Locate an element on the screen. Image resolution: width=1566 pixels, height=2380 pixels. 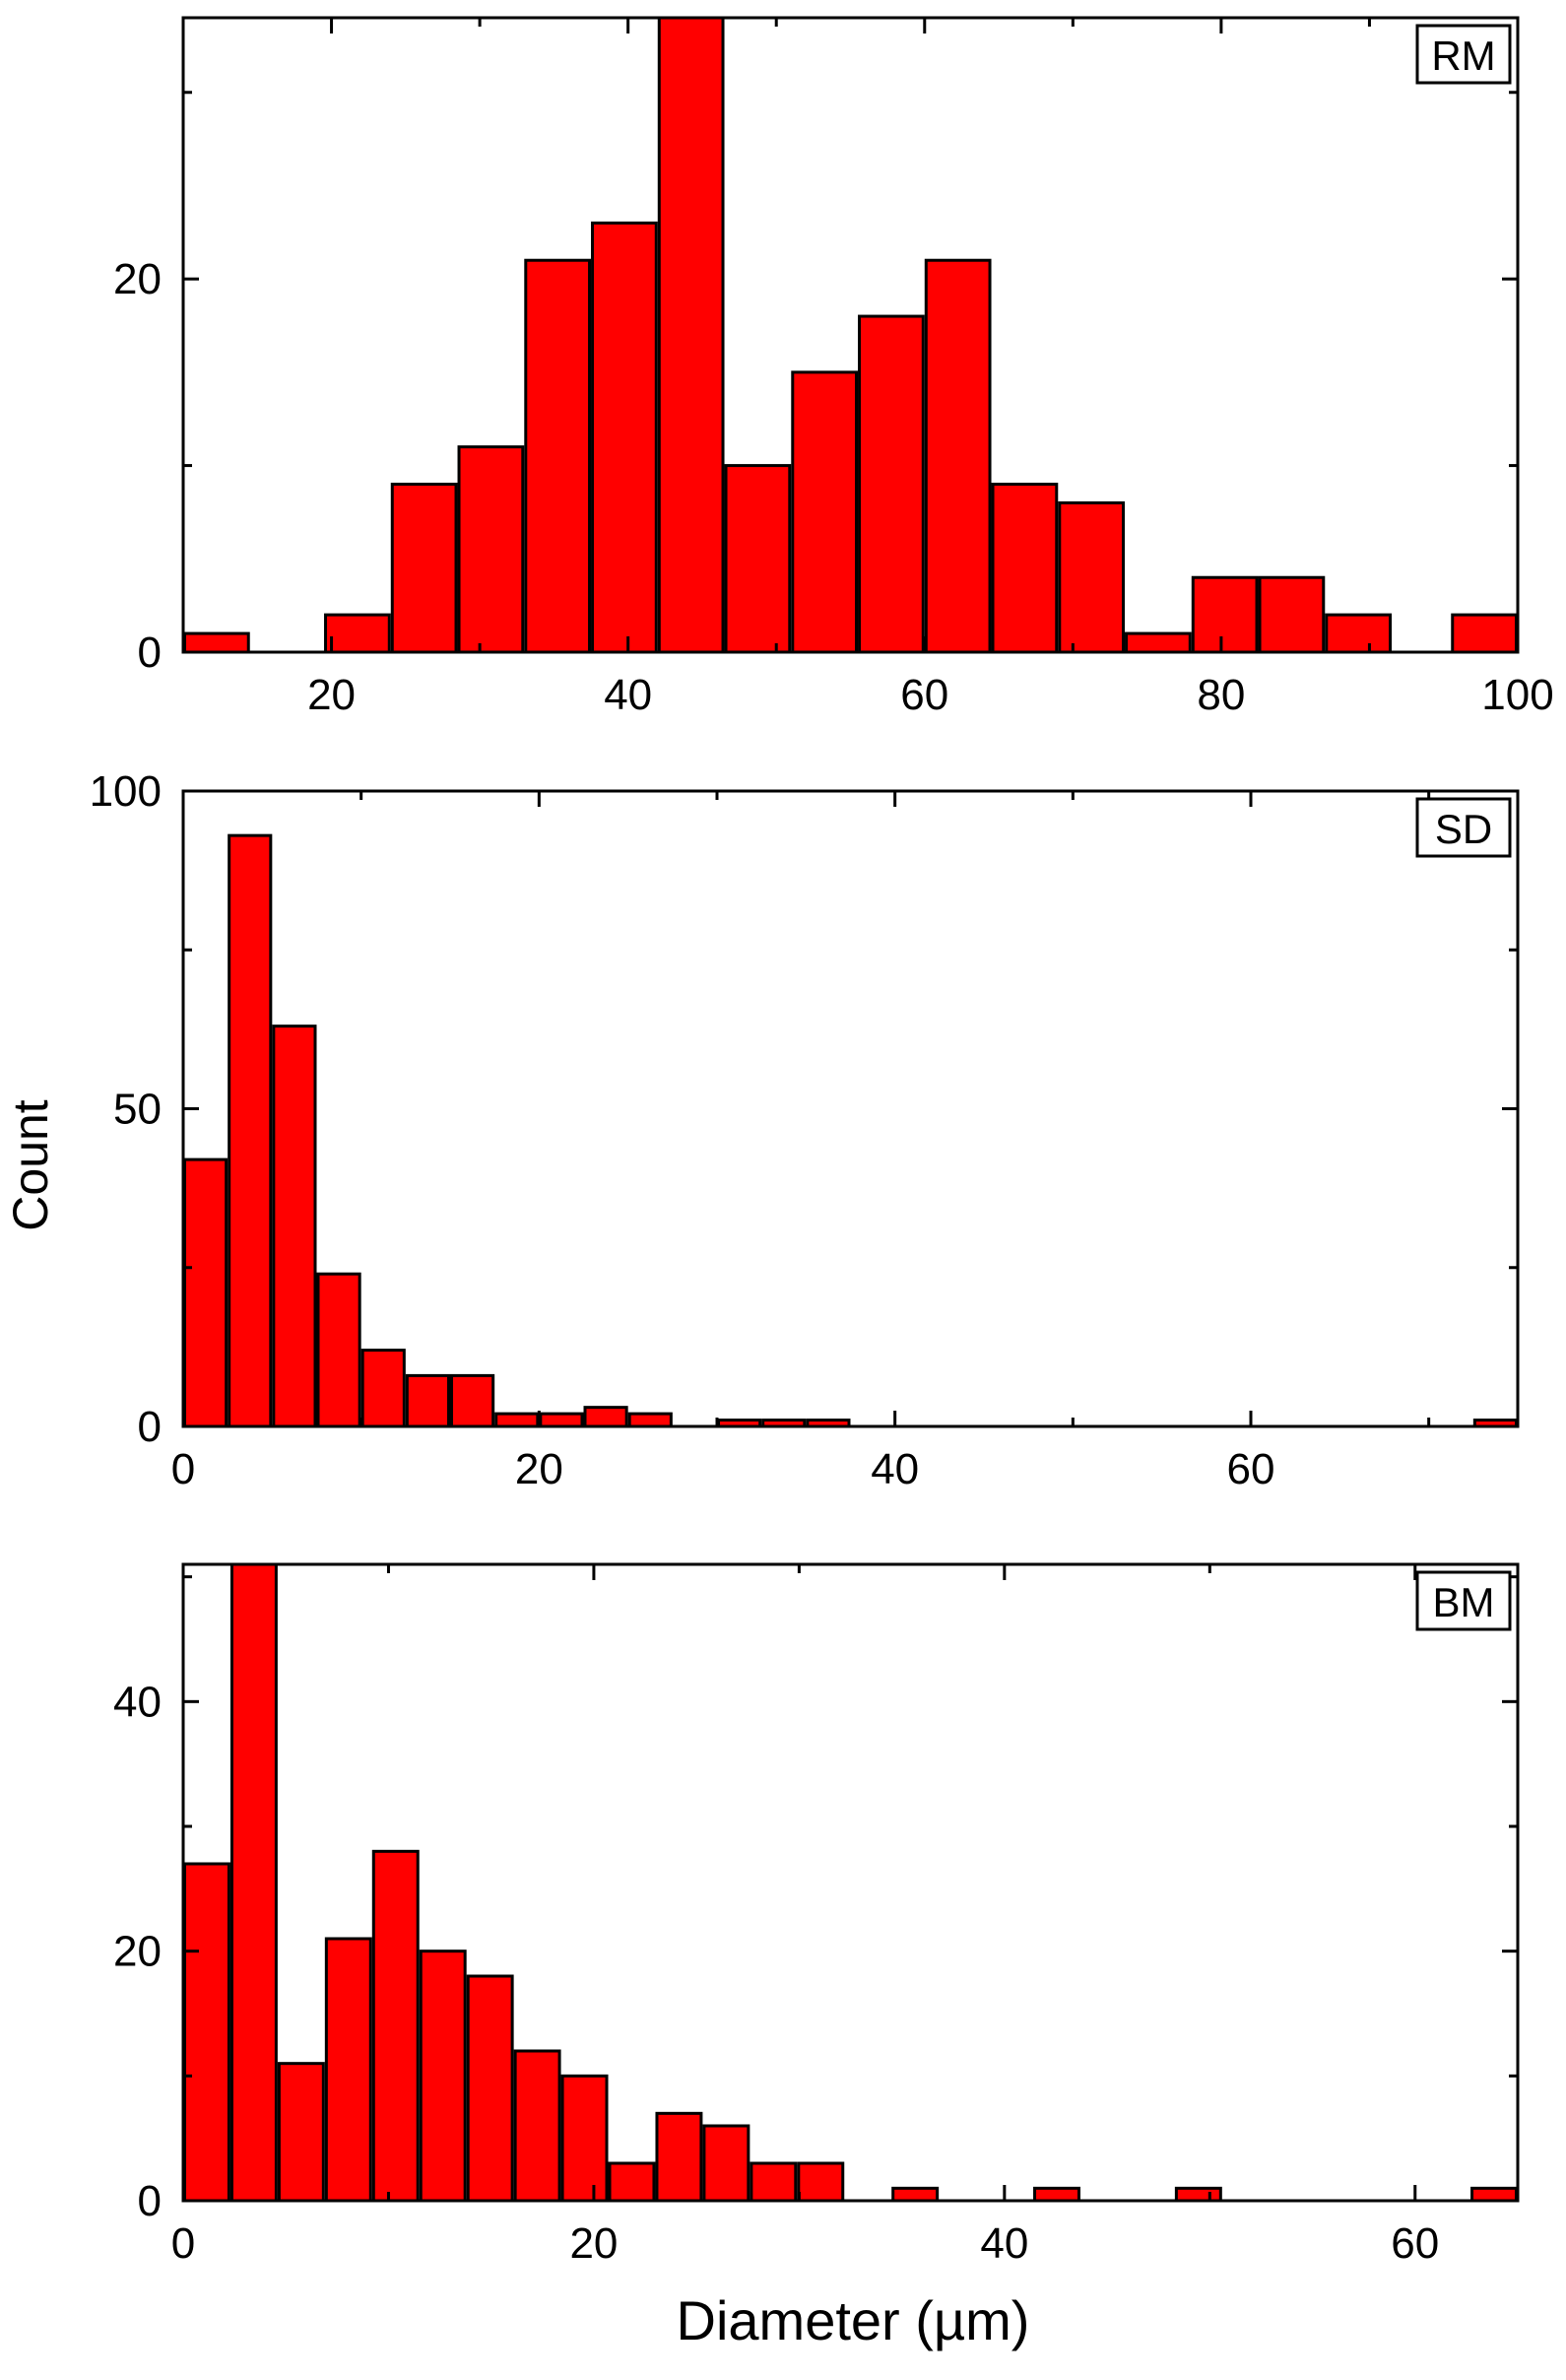
panel-label: RM is located at coordinates (1463, 56).